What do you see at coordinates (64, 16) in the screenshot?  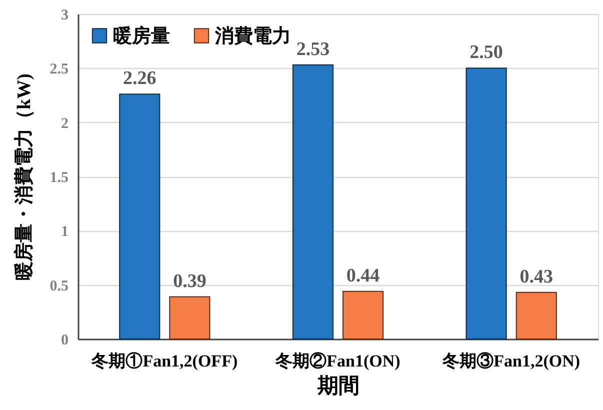 I see `y-tick-label: 3` at bounding box center [64, 16].